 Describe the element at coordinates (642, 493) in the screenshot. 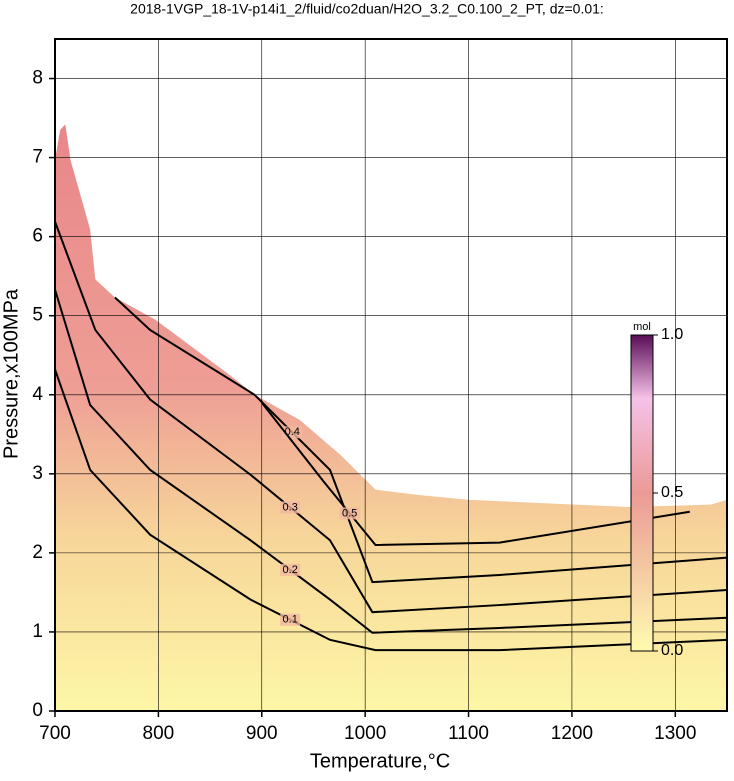

I see `colorbar` at that location.